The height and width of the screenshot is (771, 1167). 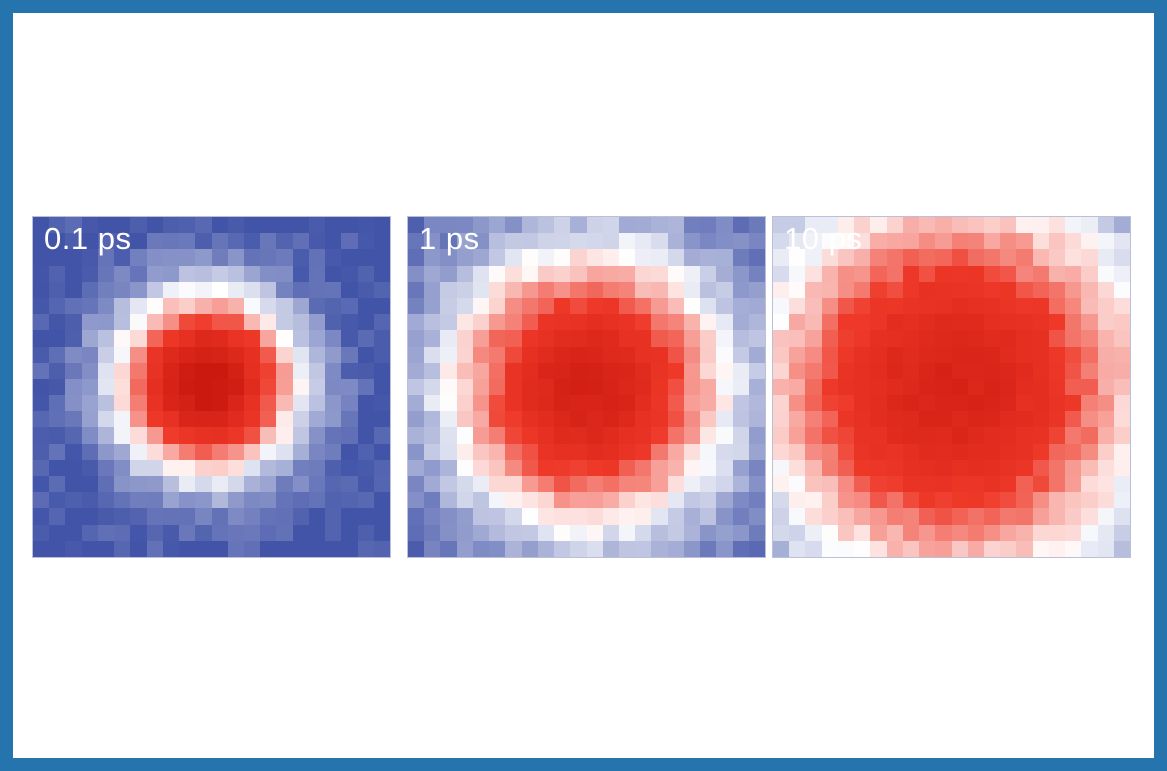 What do you see at coordinates (823, 238) in the screenshot?
I see `time-label: 10 ps` at bounding box center [823, 238].